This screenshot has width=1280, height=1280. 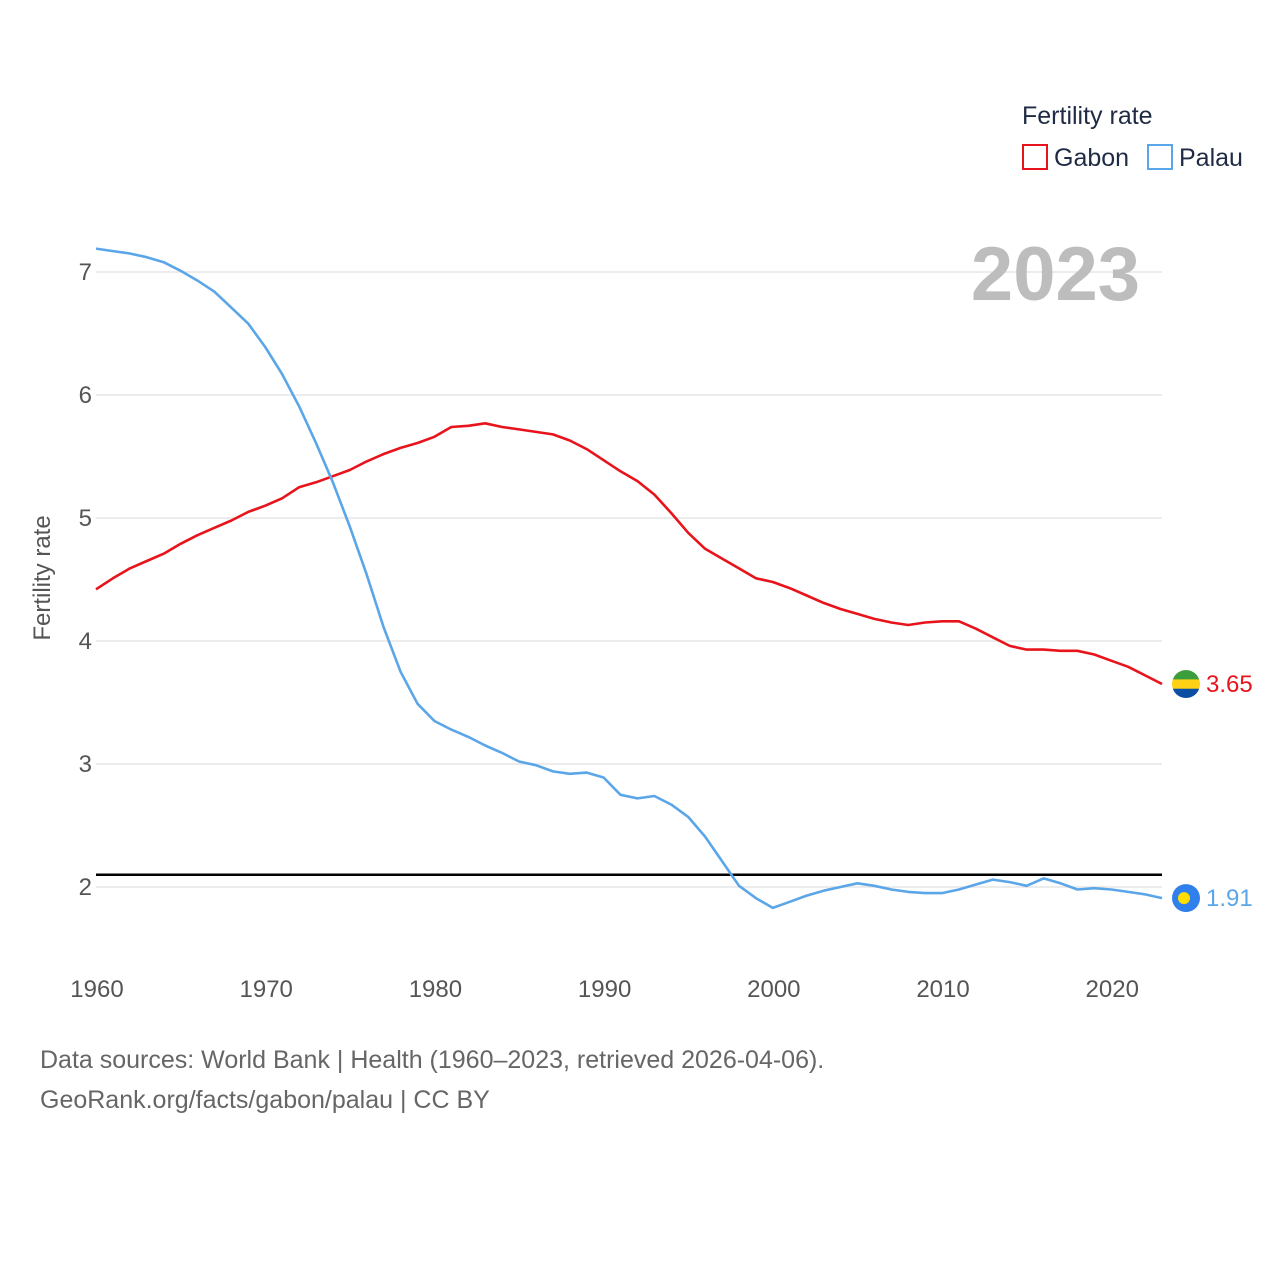 What do you see at coordinates (435, 989) in the screenshot?
I see `x-tick-label-1980: 1980` at bounding box center [435, 989].